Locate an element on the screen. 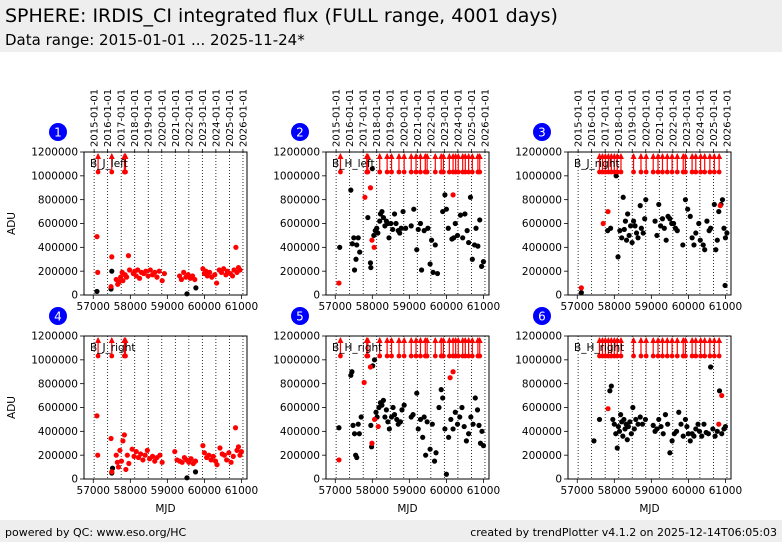 The image size is (782, 542). series-label: B_J_right is located at coordinates (596, 164).